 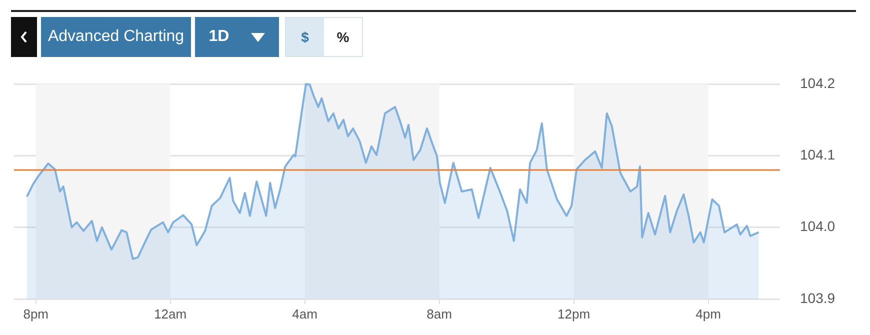 What do you see at coordinates (116, 37) in the screenshot?
I see `text: Advanced Charting` at bounding box center [116, 37].